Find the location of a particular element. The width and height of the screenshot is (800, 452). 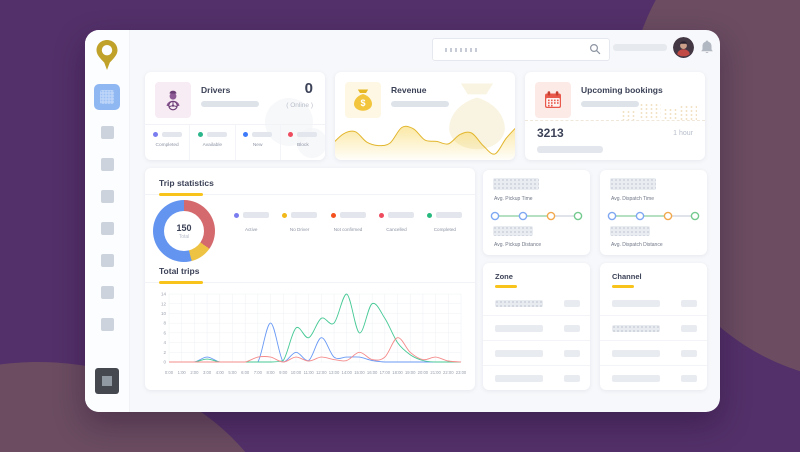

sidebar-item-settings is located at coordinates (107, 381).